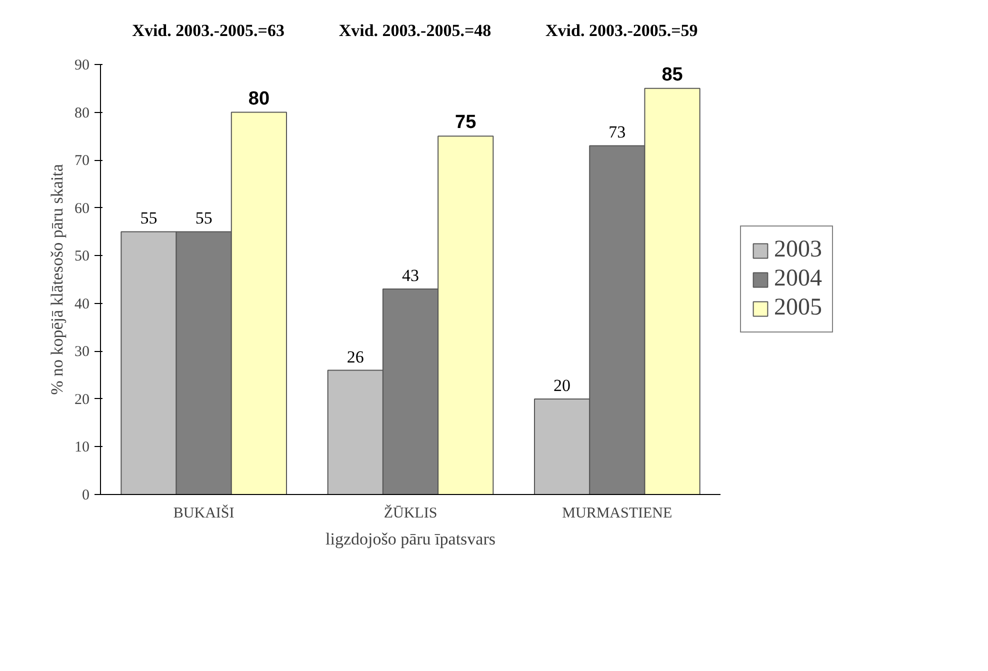 The height and width of the screenshot is (671, 988). What do you see at coordinates (798, 308) in the screenshot?
I see `legend-label: 2005` at bounding box center [798, 308].